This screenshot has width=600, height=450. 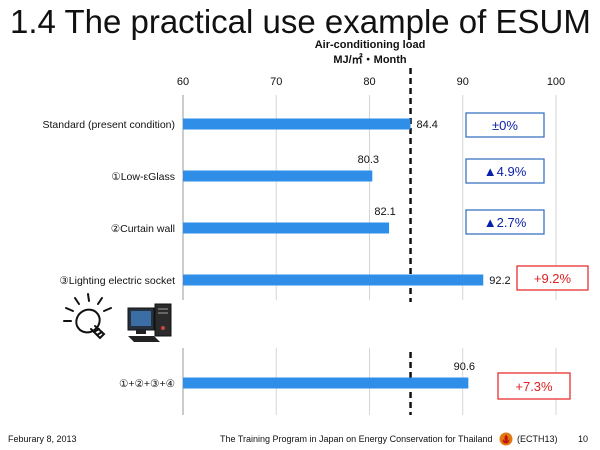 I want to click on lightbulb-icon, so click(x=87, y=316).